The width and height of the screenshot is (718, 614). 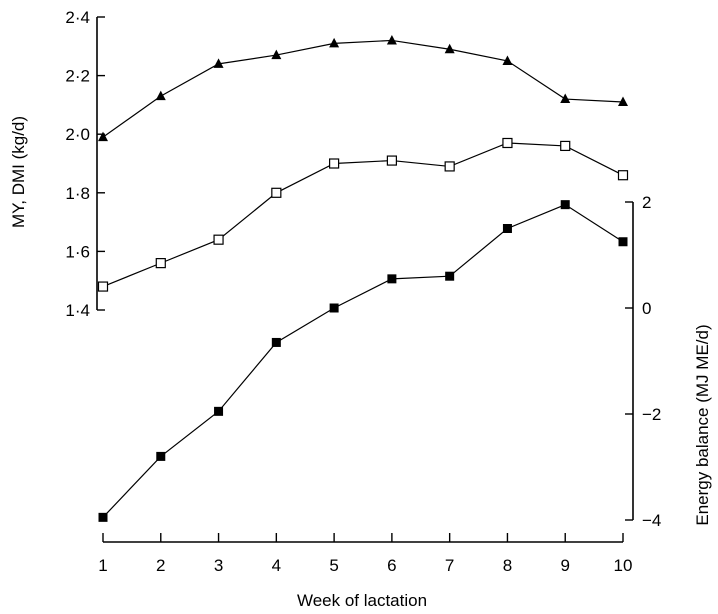 I want to click on y-axis-left-title: MY, DMI (kg/d), so click(x=18, y=172).